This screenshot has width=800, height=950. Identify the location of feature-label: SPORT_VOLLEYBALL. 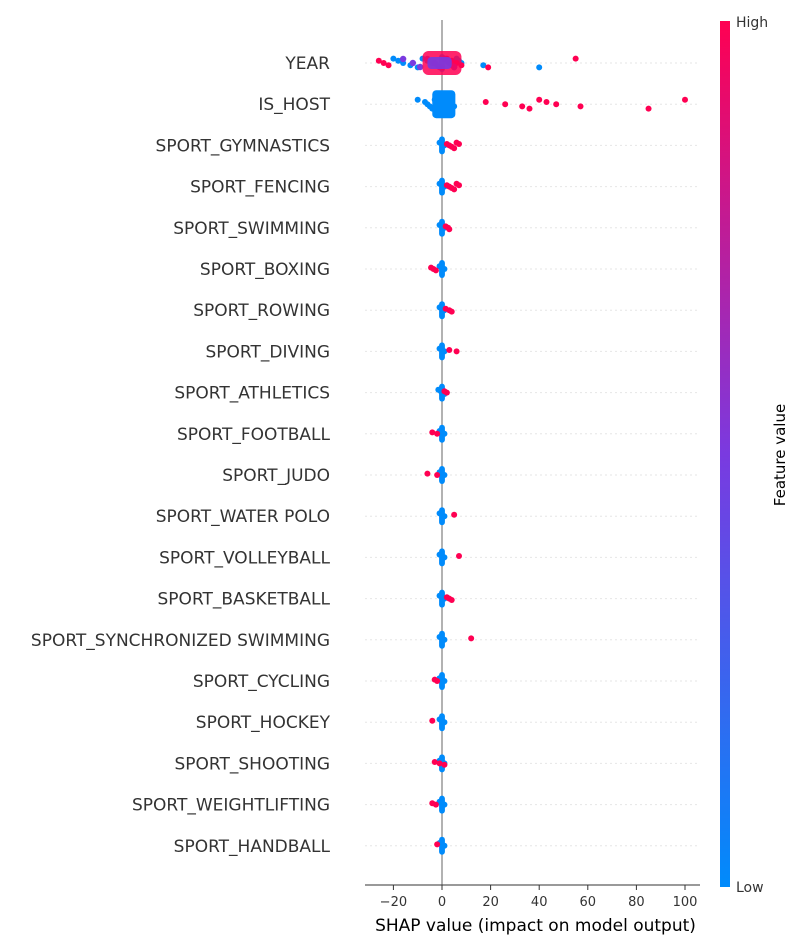
(244, 558).